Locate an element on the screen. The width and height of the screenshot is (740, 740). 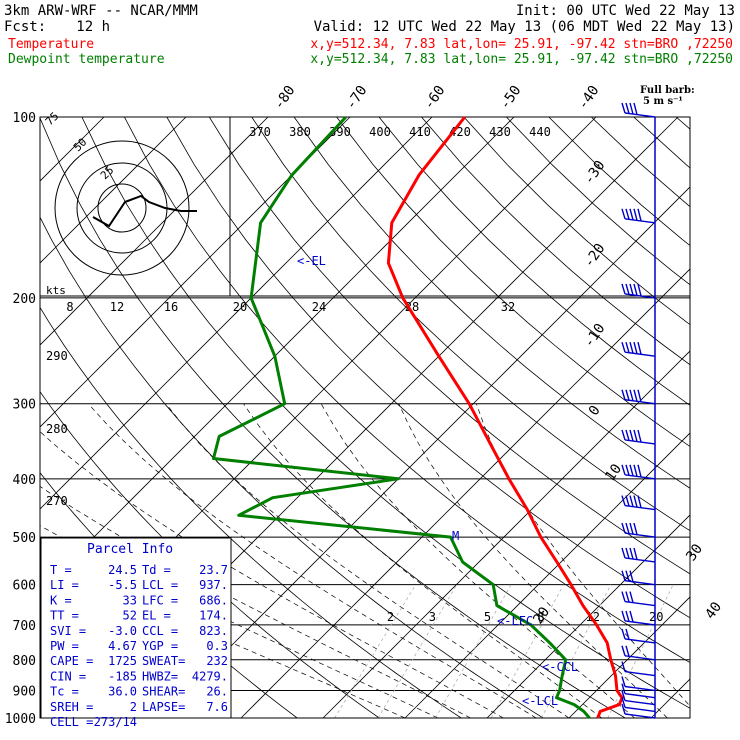
pressure-tick-label: 700 is located at coordinates (24, 626).